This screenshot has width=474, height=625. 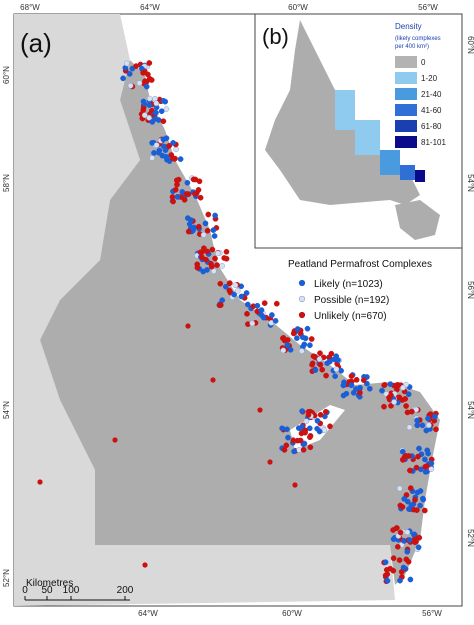 What do you see at coordinates (30, 7) in the screenshot?
I see `top-coord: 68°W` at bounding box center [30, 7].